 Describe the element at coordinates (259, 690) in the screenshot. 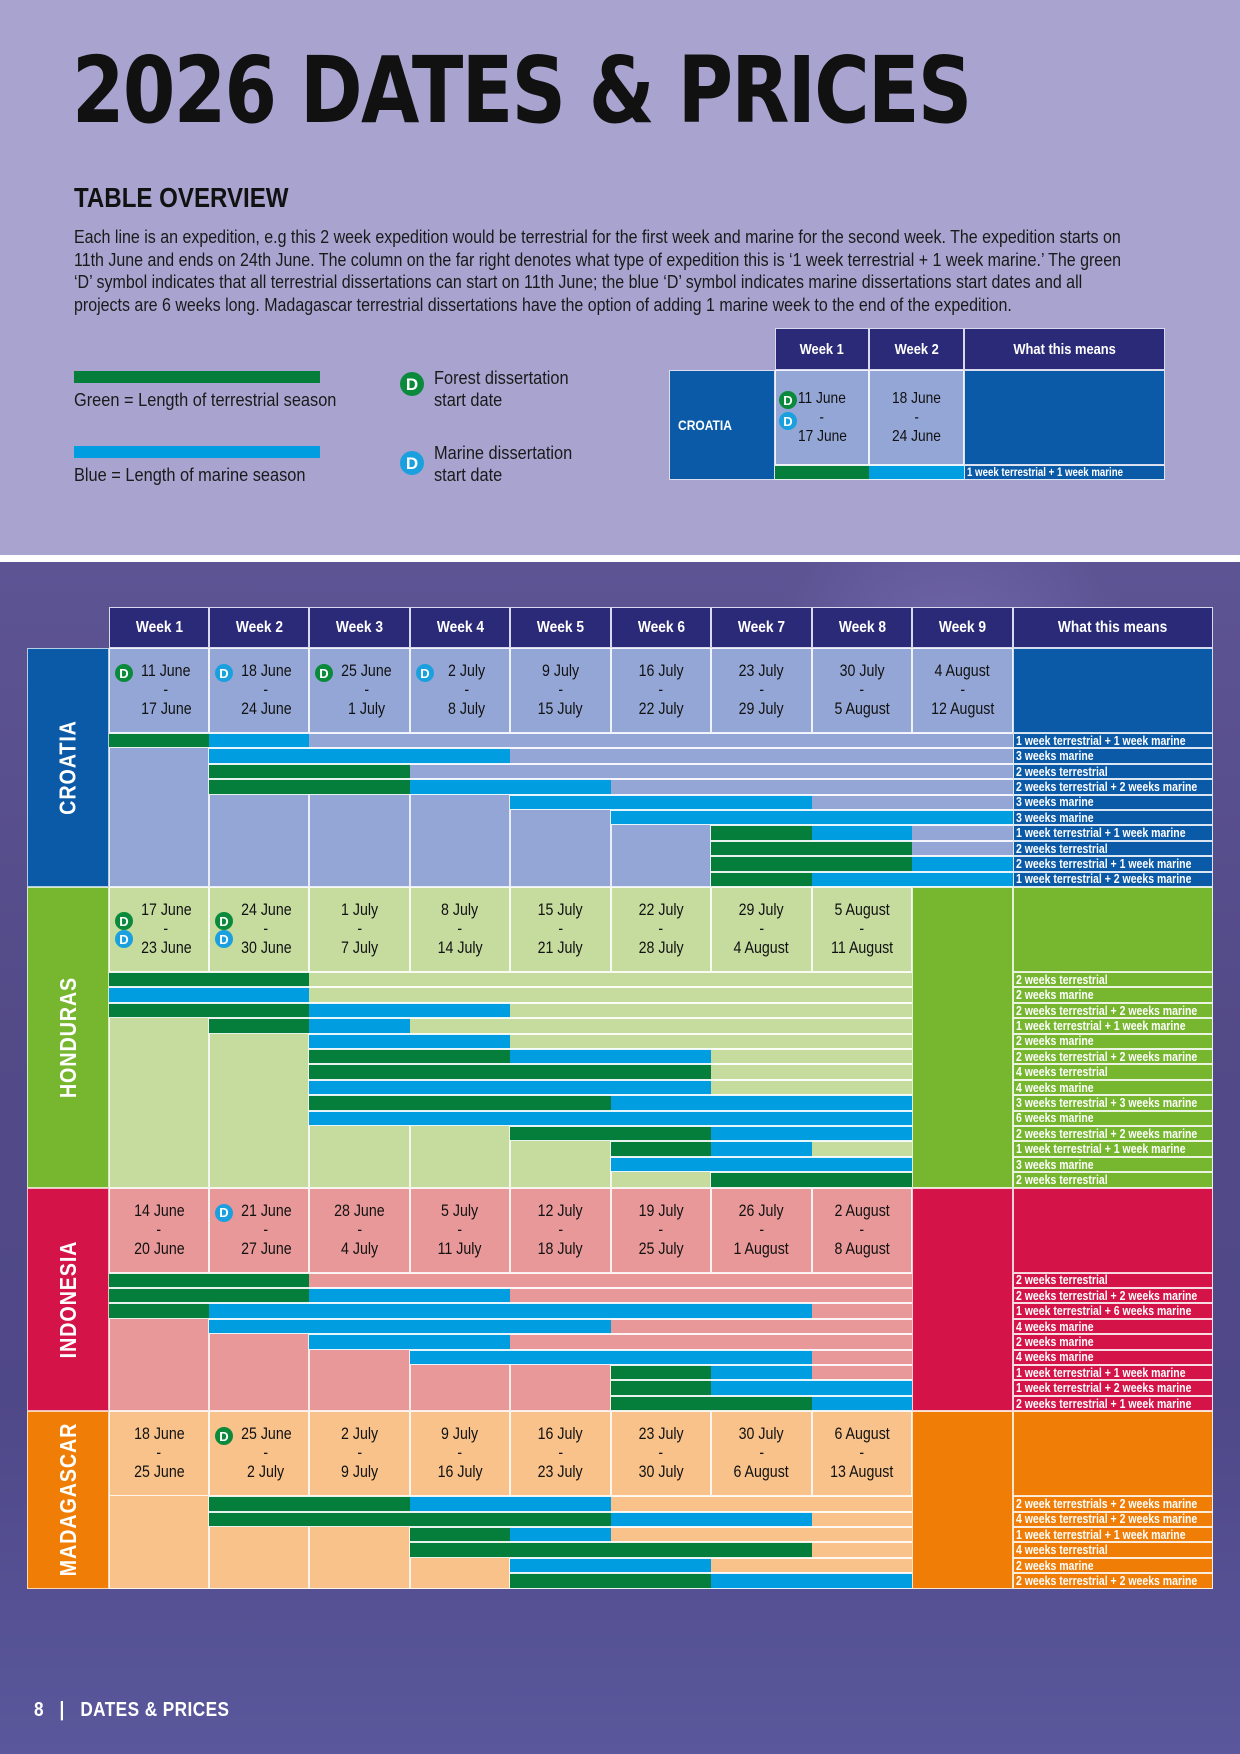

I see `week-dates: 18 June -24 June D` at that location.